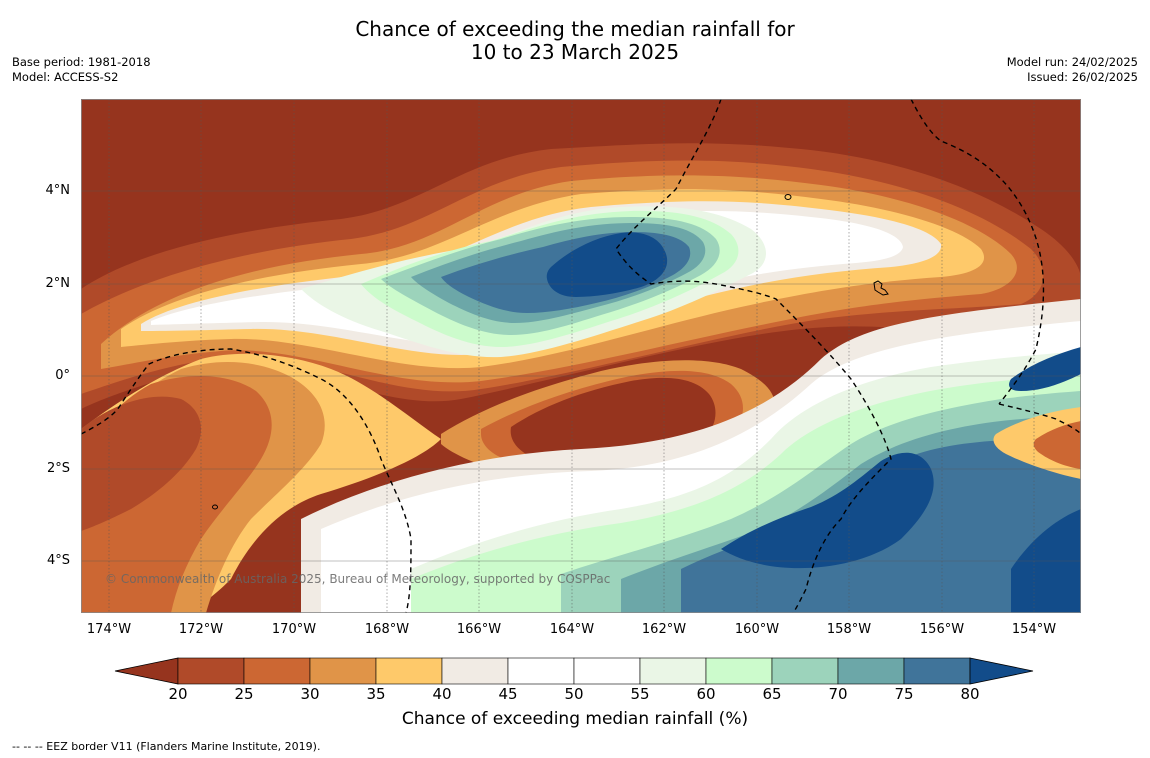 The image size is (1150, 758). I want to click on lon-label-168w: 168°W, so click(387, 629).